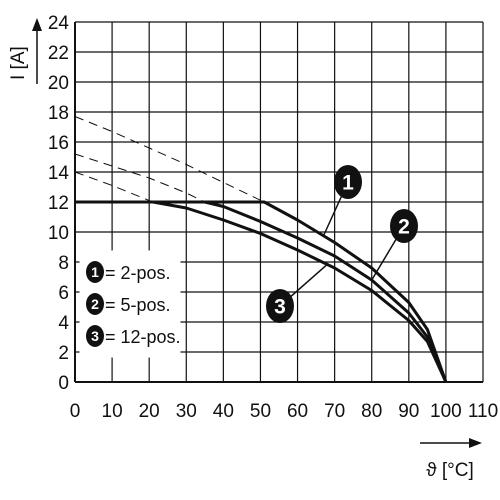  Describe the element at coordinates (58, 233) in the screenshot. I see `y-tick-label: 10` at that location.